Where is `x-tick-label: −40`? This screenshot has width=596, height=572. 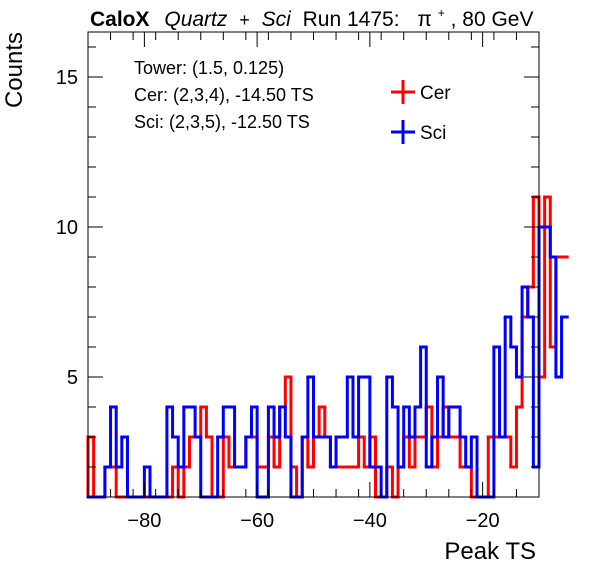 x-tick-label: −40 is located at coordinates (370, 521).